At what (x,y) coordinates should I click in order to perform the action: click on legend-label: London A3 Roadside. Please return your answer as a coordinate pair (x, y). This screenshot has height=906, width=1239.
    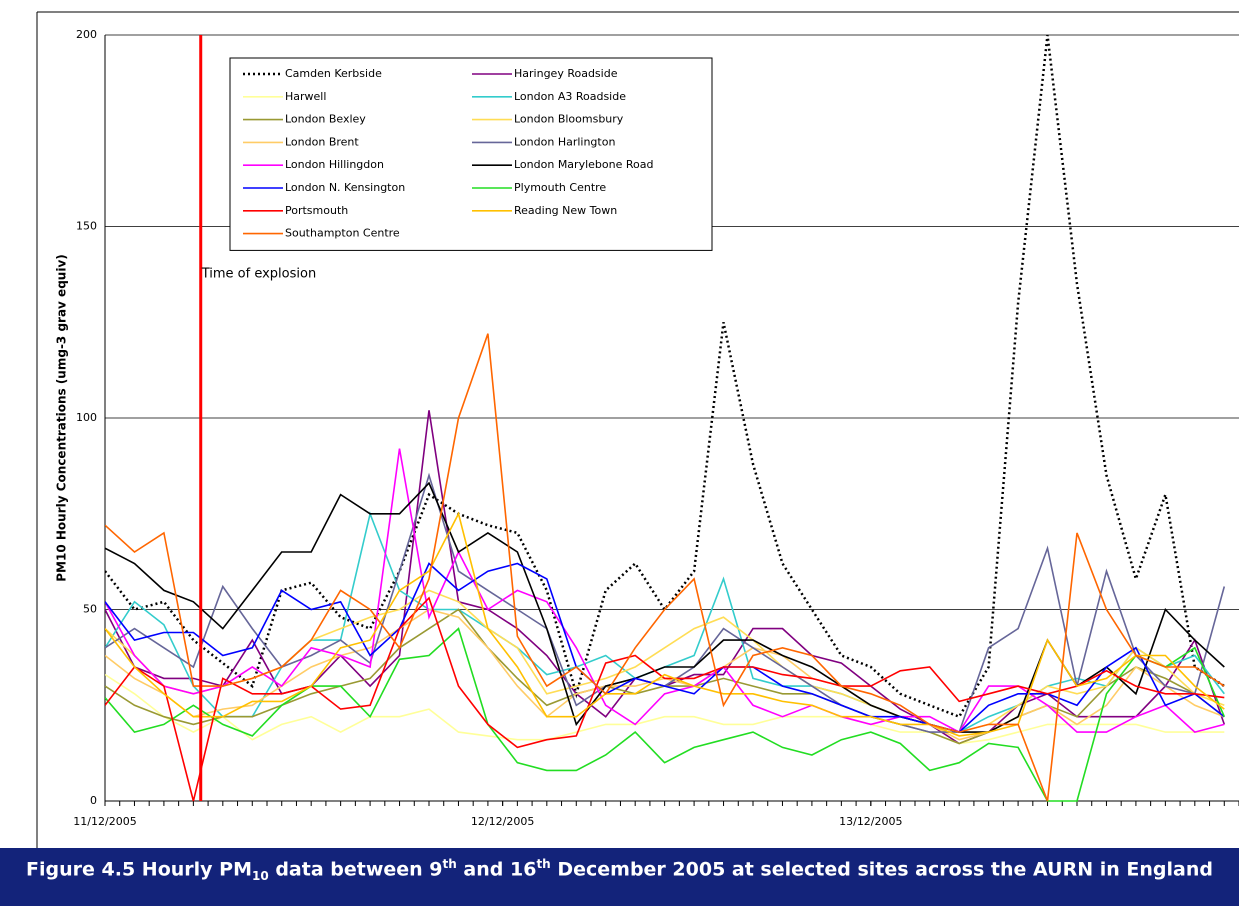
    Looking at the image, I should click on (570, 96).